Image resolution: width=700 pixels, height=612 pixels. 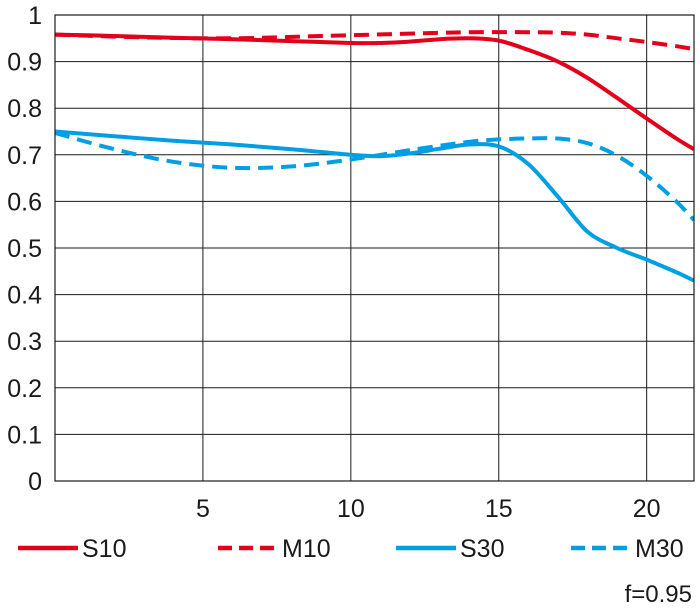 I want to click on x-tick-label: 15, so click(x=499, y=509).